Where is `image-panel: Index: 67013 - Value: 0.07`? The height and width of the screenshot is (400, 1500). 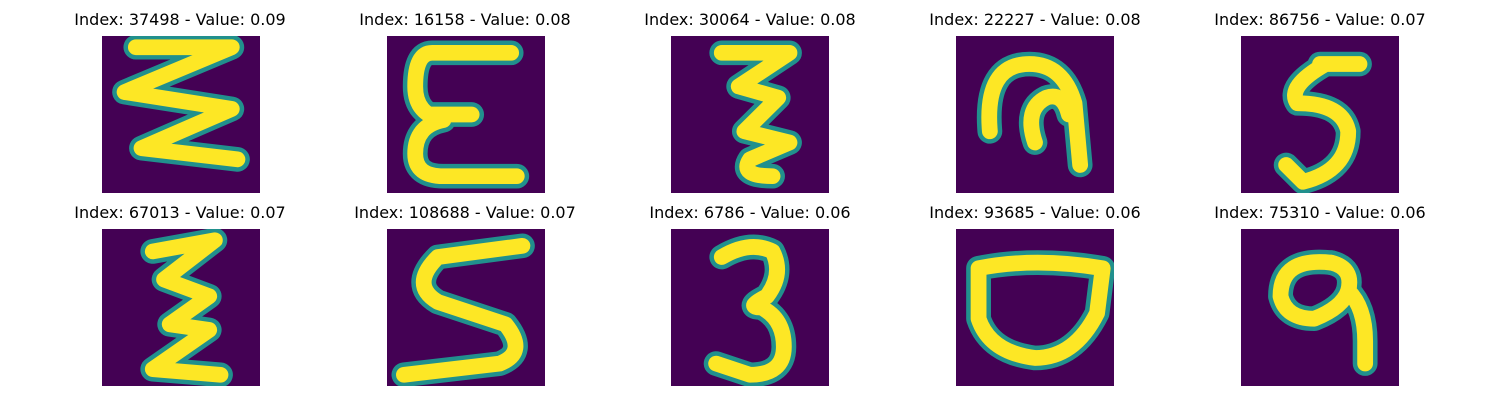 image-panel: Index: 67013 - Value: 0.07 is located at coordinates (180, 298).